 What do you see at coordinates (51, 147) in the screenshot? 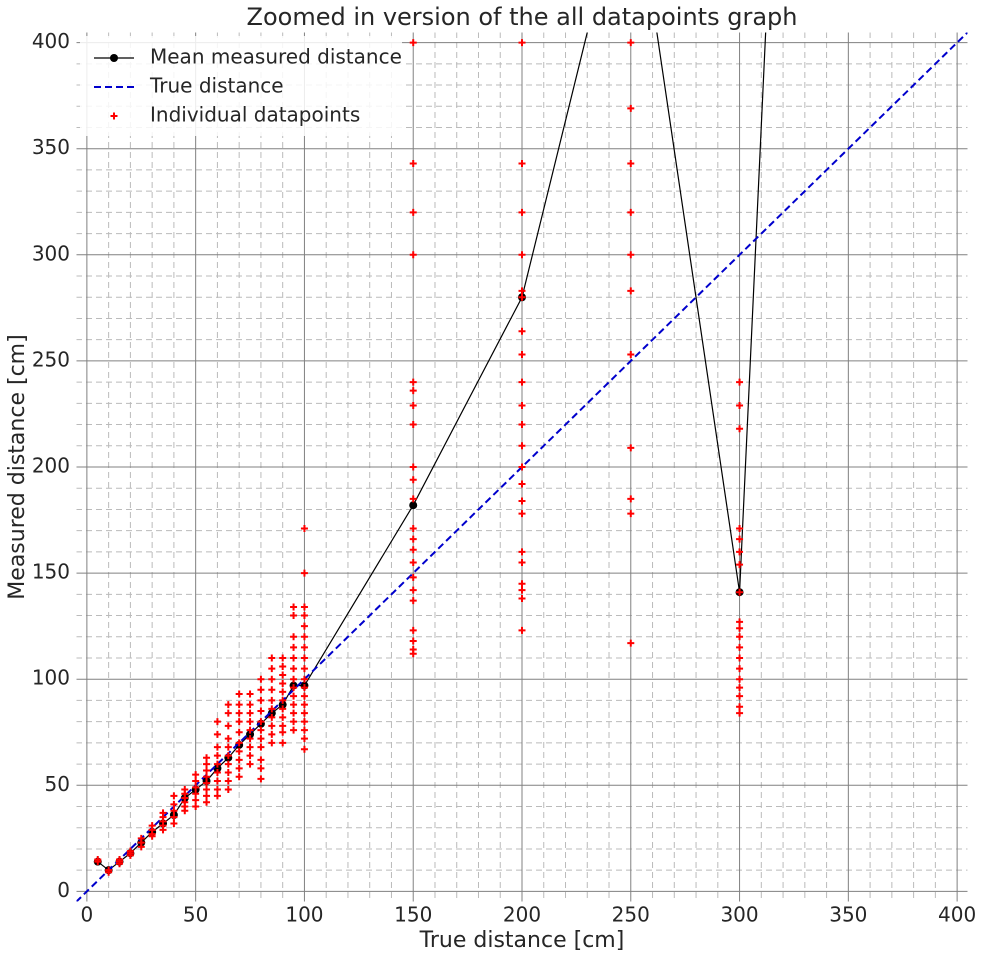
I see `y-tick-label: 350` at bounding box center [51, 147].